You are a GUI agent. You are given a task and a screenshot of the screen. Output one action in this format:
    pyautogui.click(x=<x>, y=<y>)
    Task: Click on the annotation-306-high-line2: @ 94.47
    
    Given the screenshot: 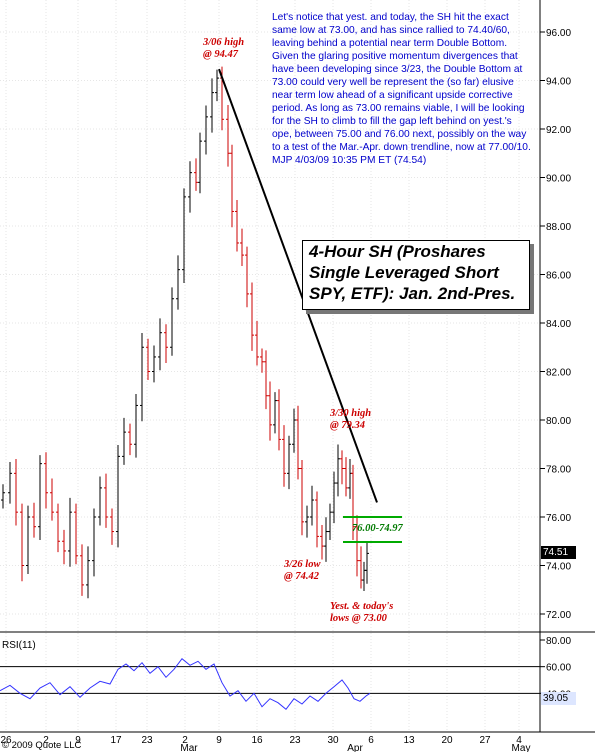 What is the action you would take?
    pyautogui.click(x=220, y=54)
    